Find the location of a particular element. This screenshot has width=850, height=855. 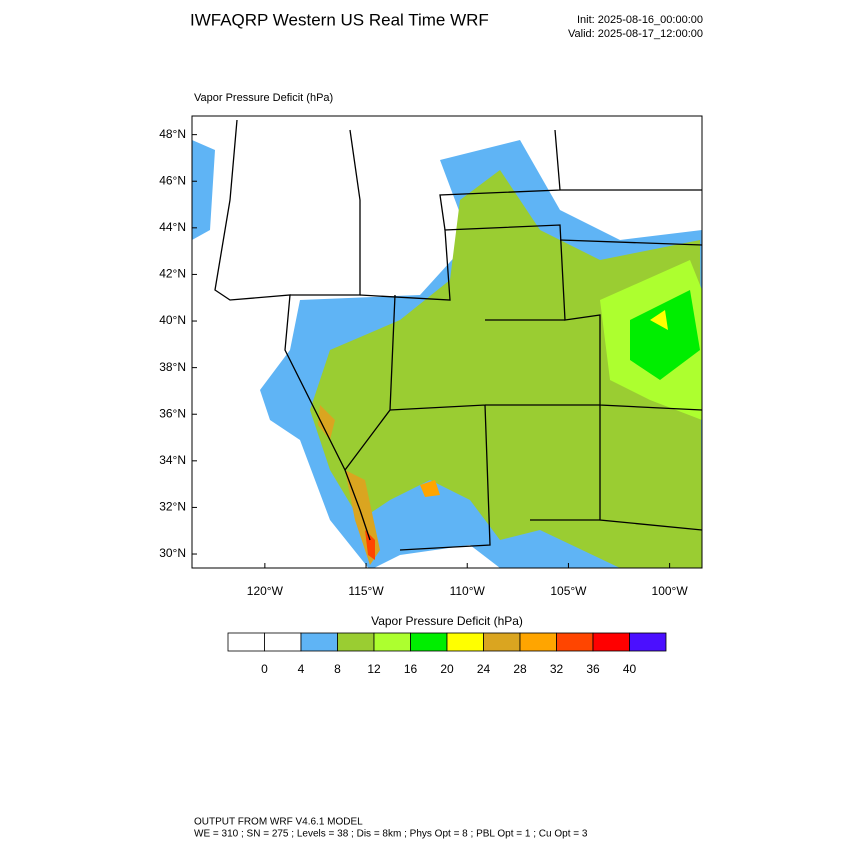

x-tick-label: 100°W is located at coordinates (670, 591).